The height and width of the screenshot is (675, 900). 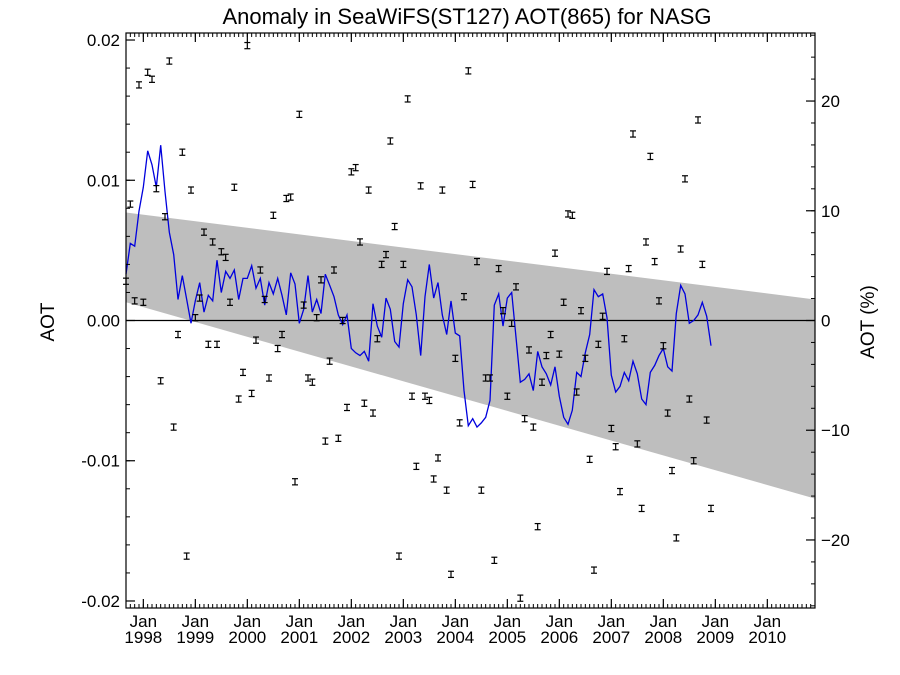 What do you see at coordinates (455, 637) in the screenshot?
I see `x-tick-label-year: 2004` at bounding box center [455, 637].